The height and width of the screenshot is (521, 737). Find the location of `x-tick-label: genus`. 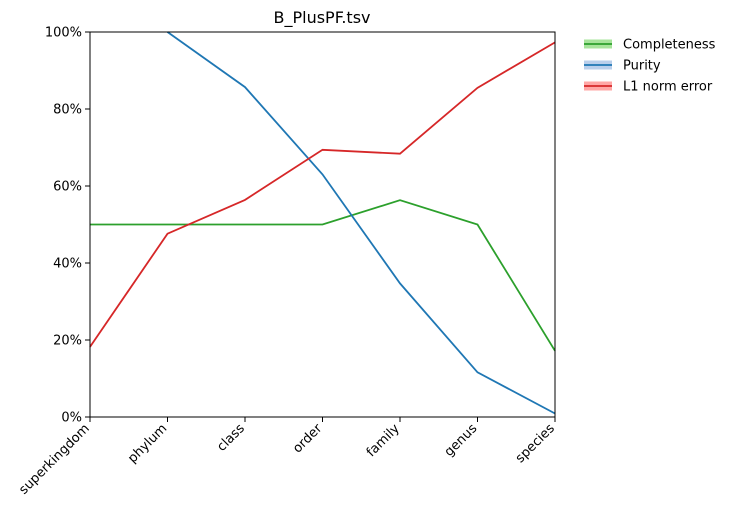

x-tick-label: genus is located at coordinates (461, 440).